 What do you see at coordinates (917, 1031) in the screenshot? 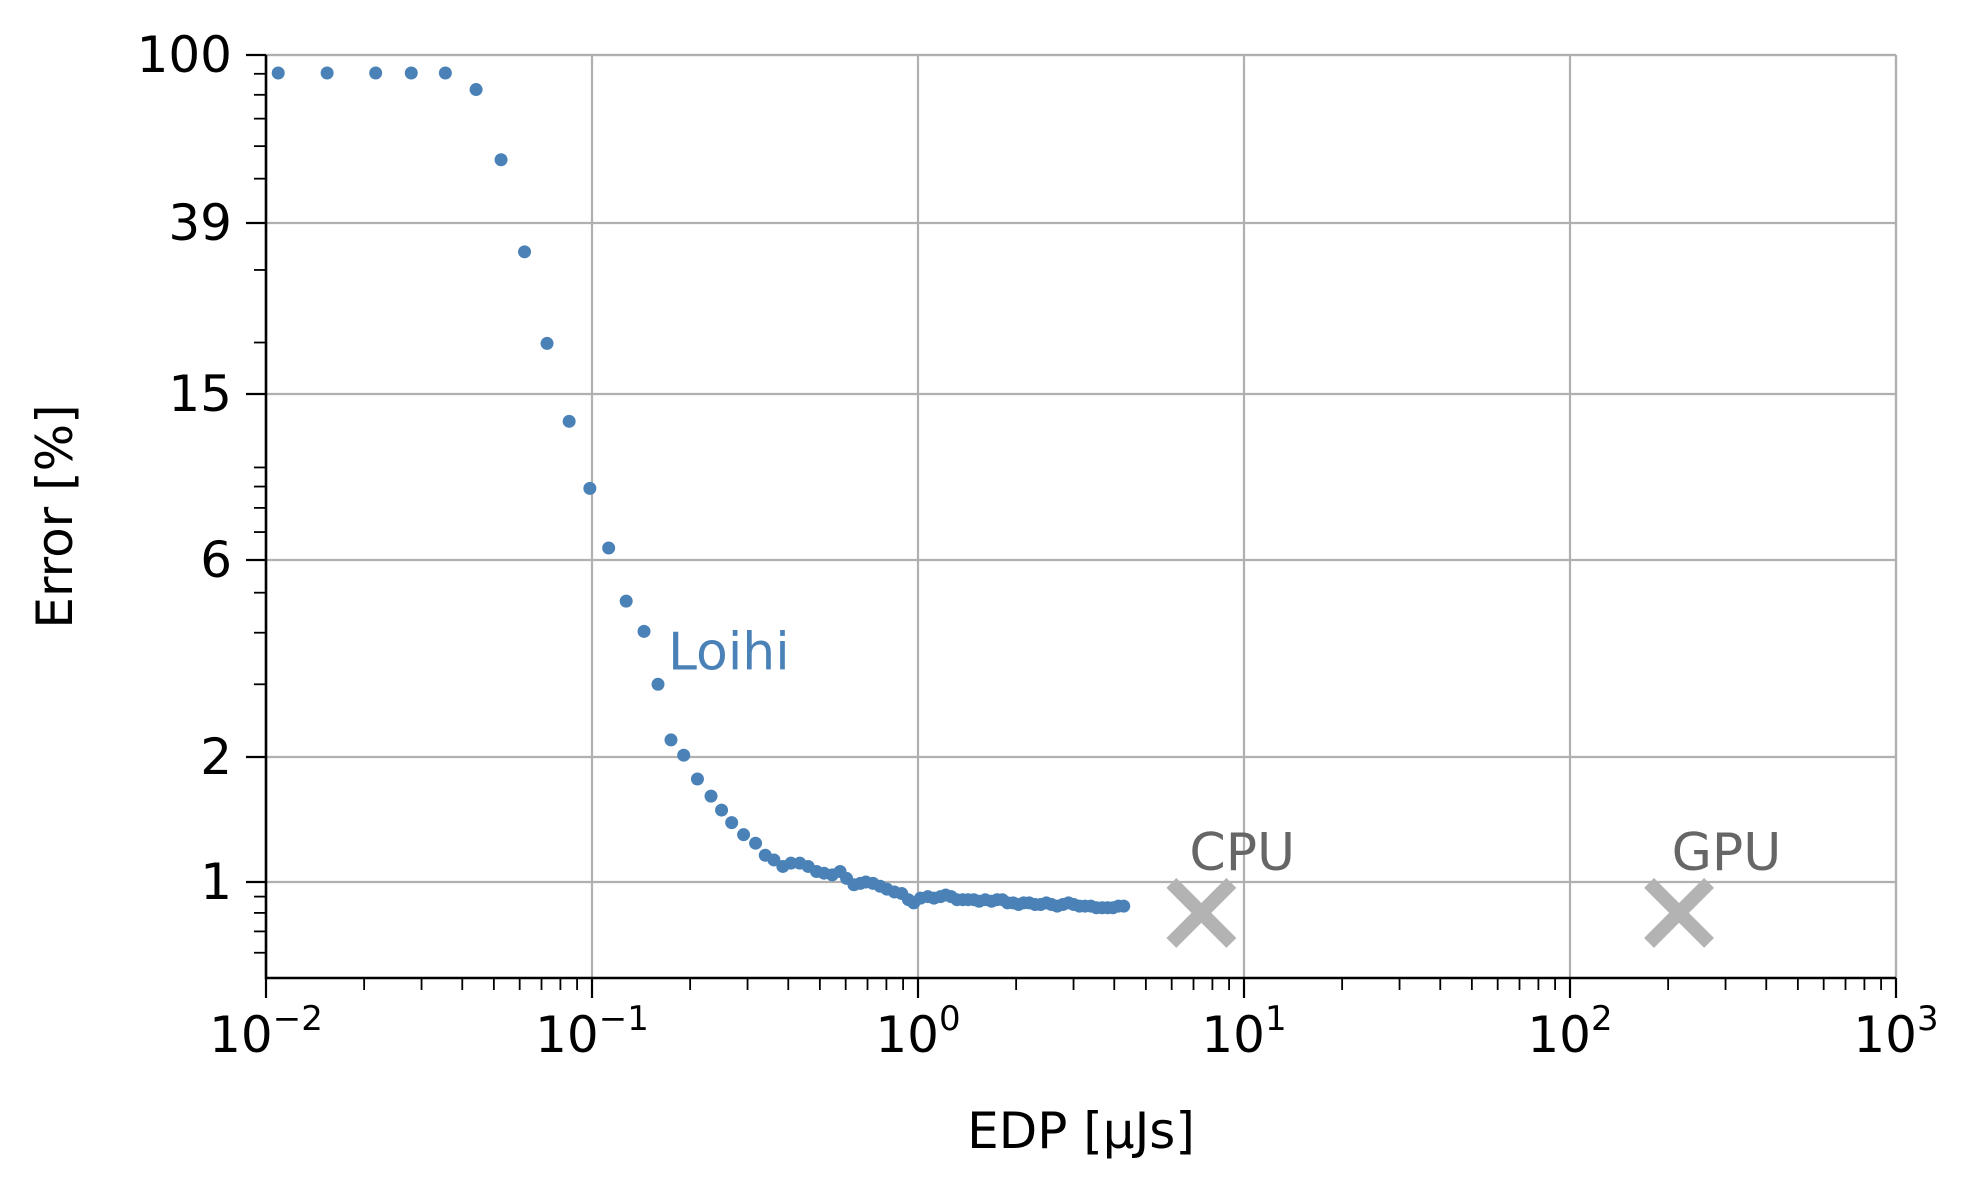
I see `x-tick-label: 10⁰` at bounding box center [917, 1031].